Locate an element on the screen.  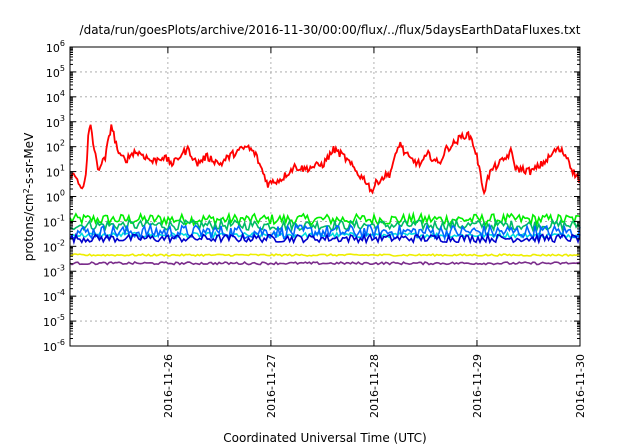
y-tick-label: 10⁻⁶ is located at coordinates (54, 346).